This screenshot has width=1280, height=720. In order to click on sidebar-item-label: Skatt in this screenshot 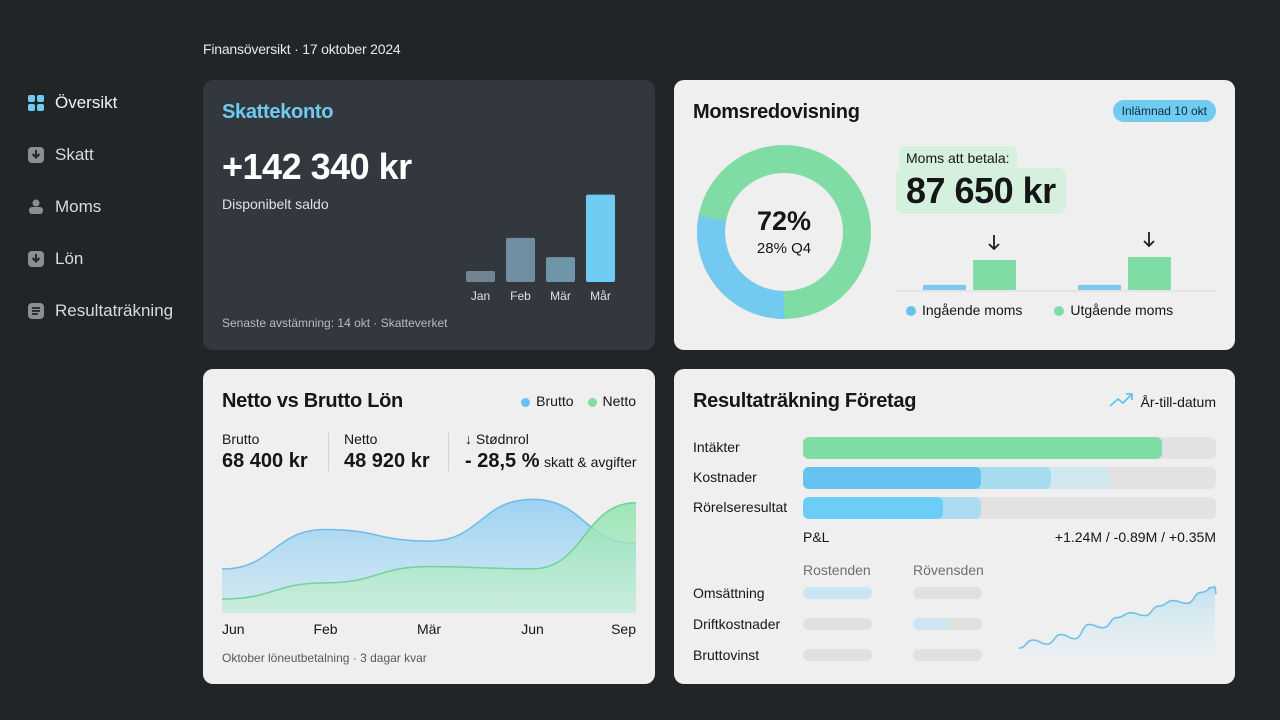, I will do `click(74, 154)`.